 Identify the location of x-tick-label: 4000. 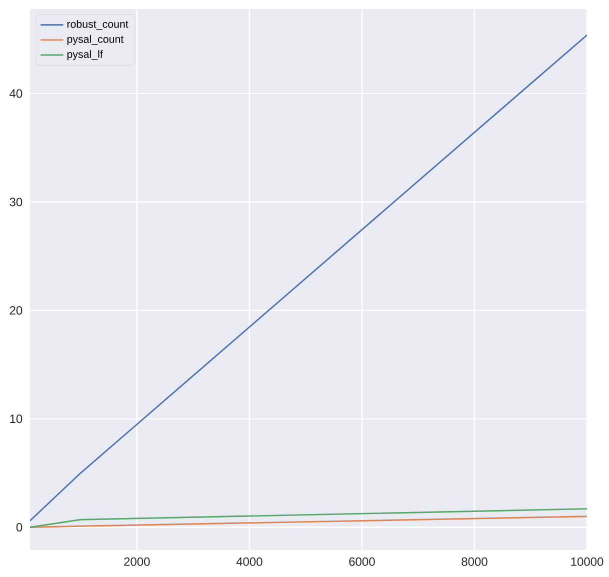
(249, 561).